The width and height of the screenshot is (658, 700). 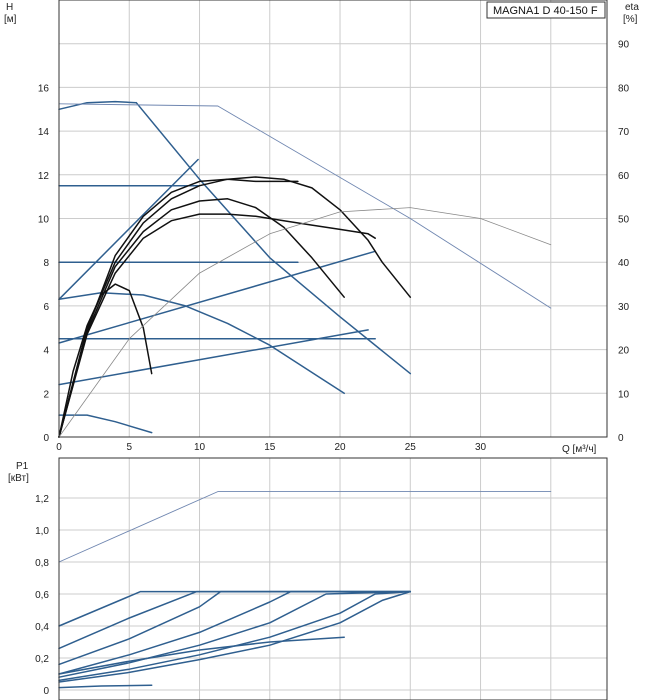 I want to click on top-y2-tick-label: 70, so click(x=624, y=132).